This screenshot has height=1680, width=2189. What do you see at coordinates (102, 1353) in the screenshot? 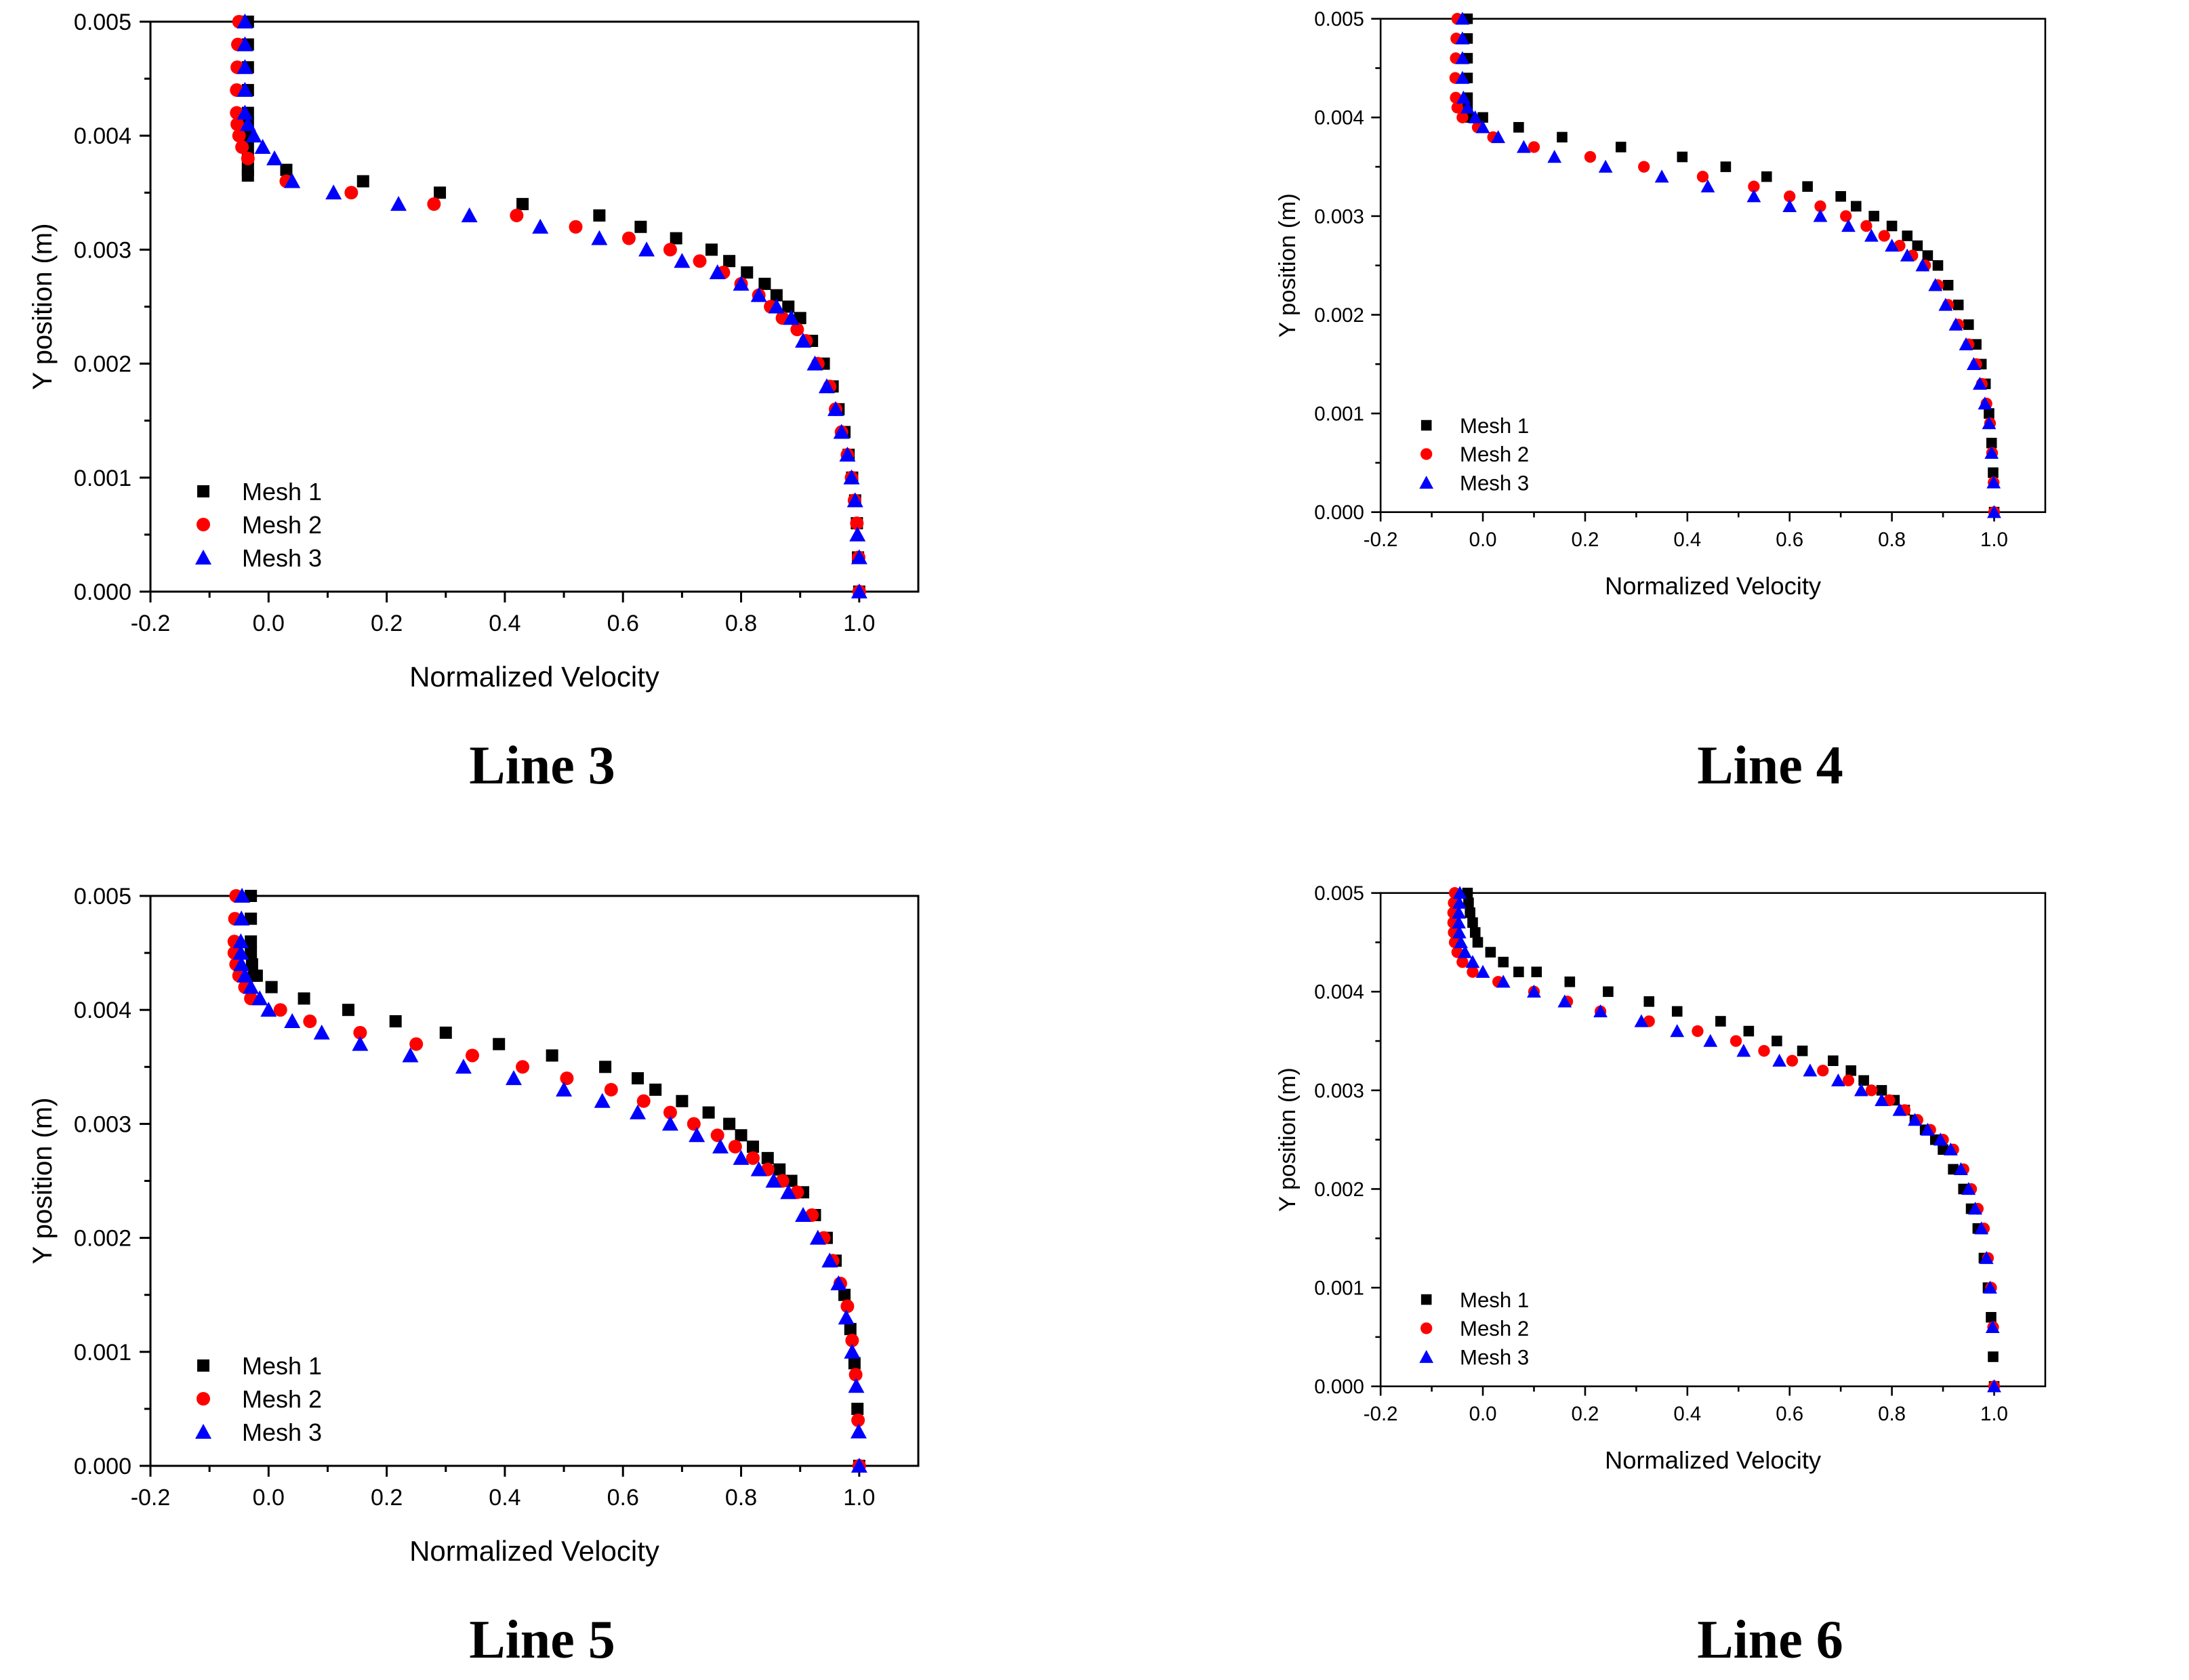
I see `y-tick-label: 0.001` at bounding box center [102, 1353].